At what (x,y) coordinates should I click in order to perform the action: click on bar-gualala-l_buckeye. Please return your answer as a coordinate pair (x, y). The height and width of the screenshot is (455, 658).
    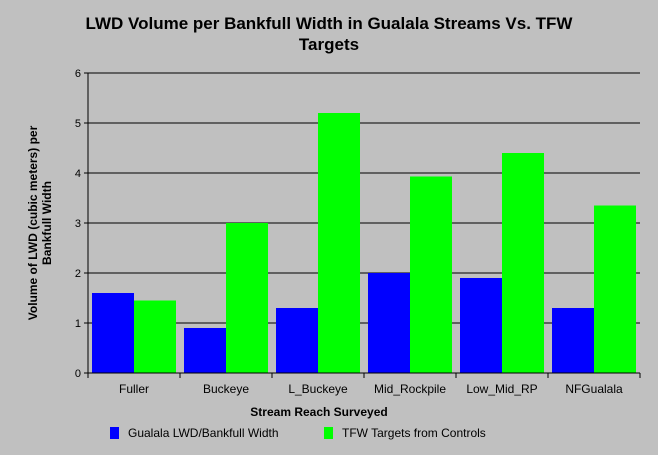
    Looking at the image, I should click on (297, 340).